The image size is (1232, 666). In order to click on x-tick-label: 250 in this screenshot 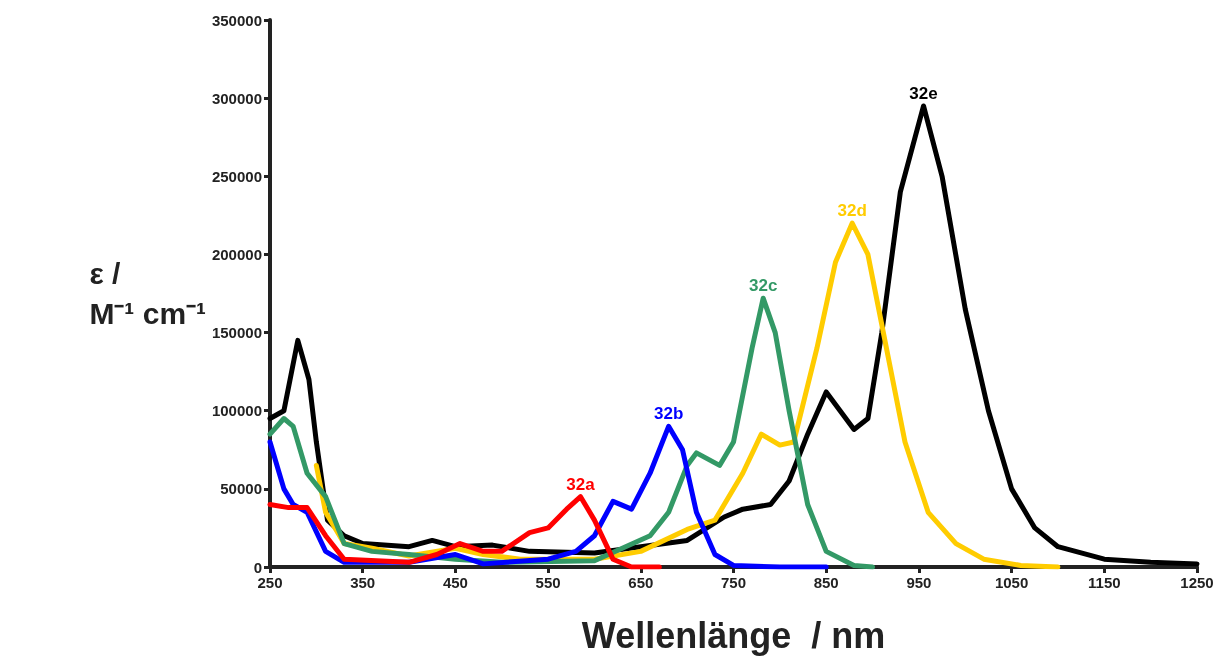, I will do `click(270, 582)`.